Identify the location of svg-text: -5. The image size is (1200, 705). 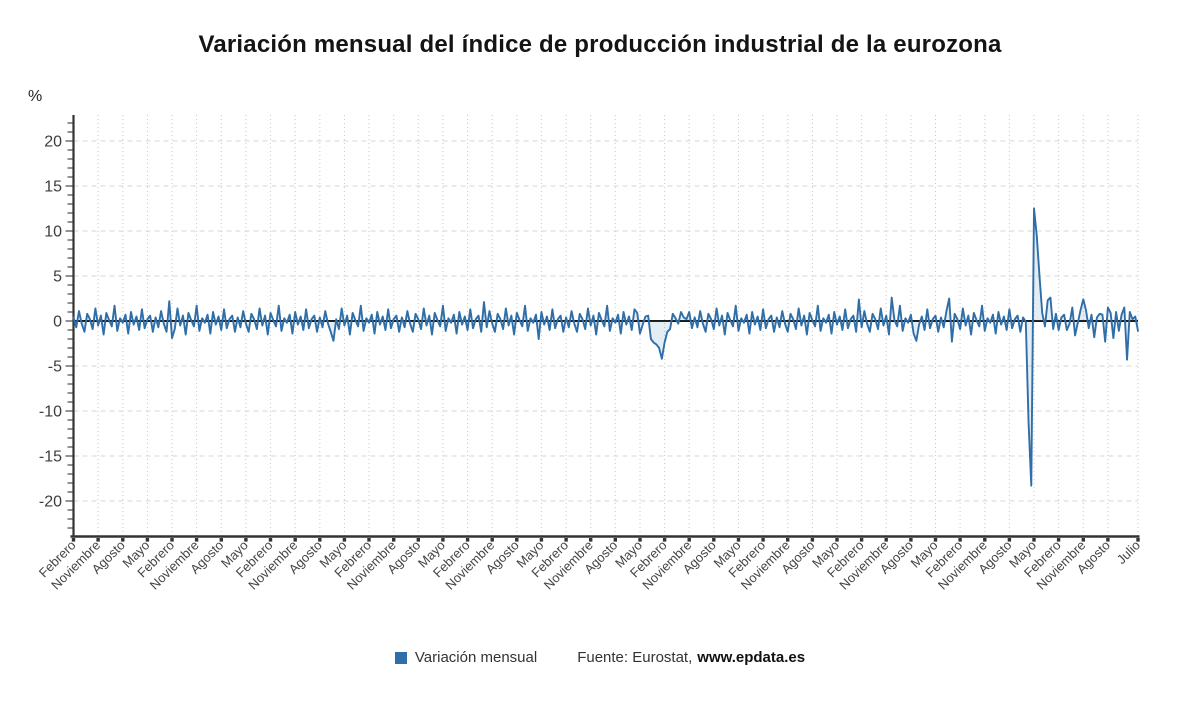
(55, 367).